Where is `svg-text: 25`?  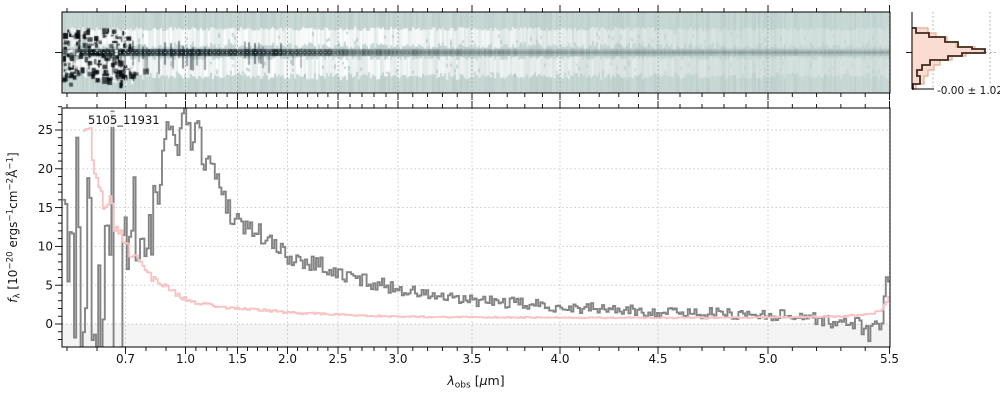 svg-text: 25 is located at coordinates (45, 130).